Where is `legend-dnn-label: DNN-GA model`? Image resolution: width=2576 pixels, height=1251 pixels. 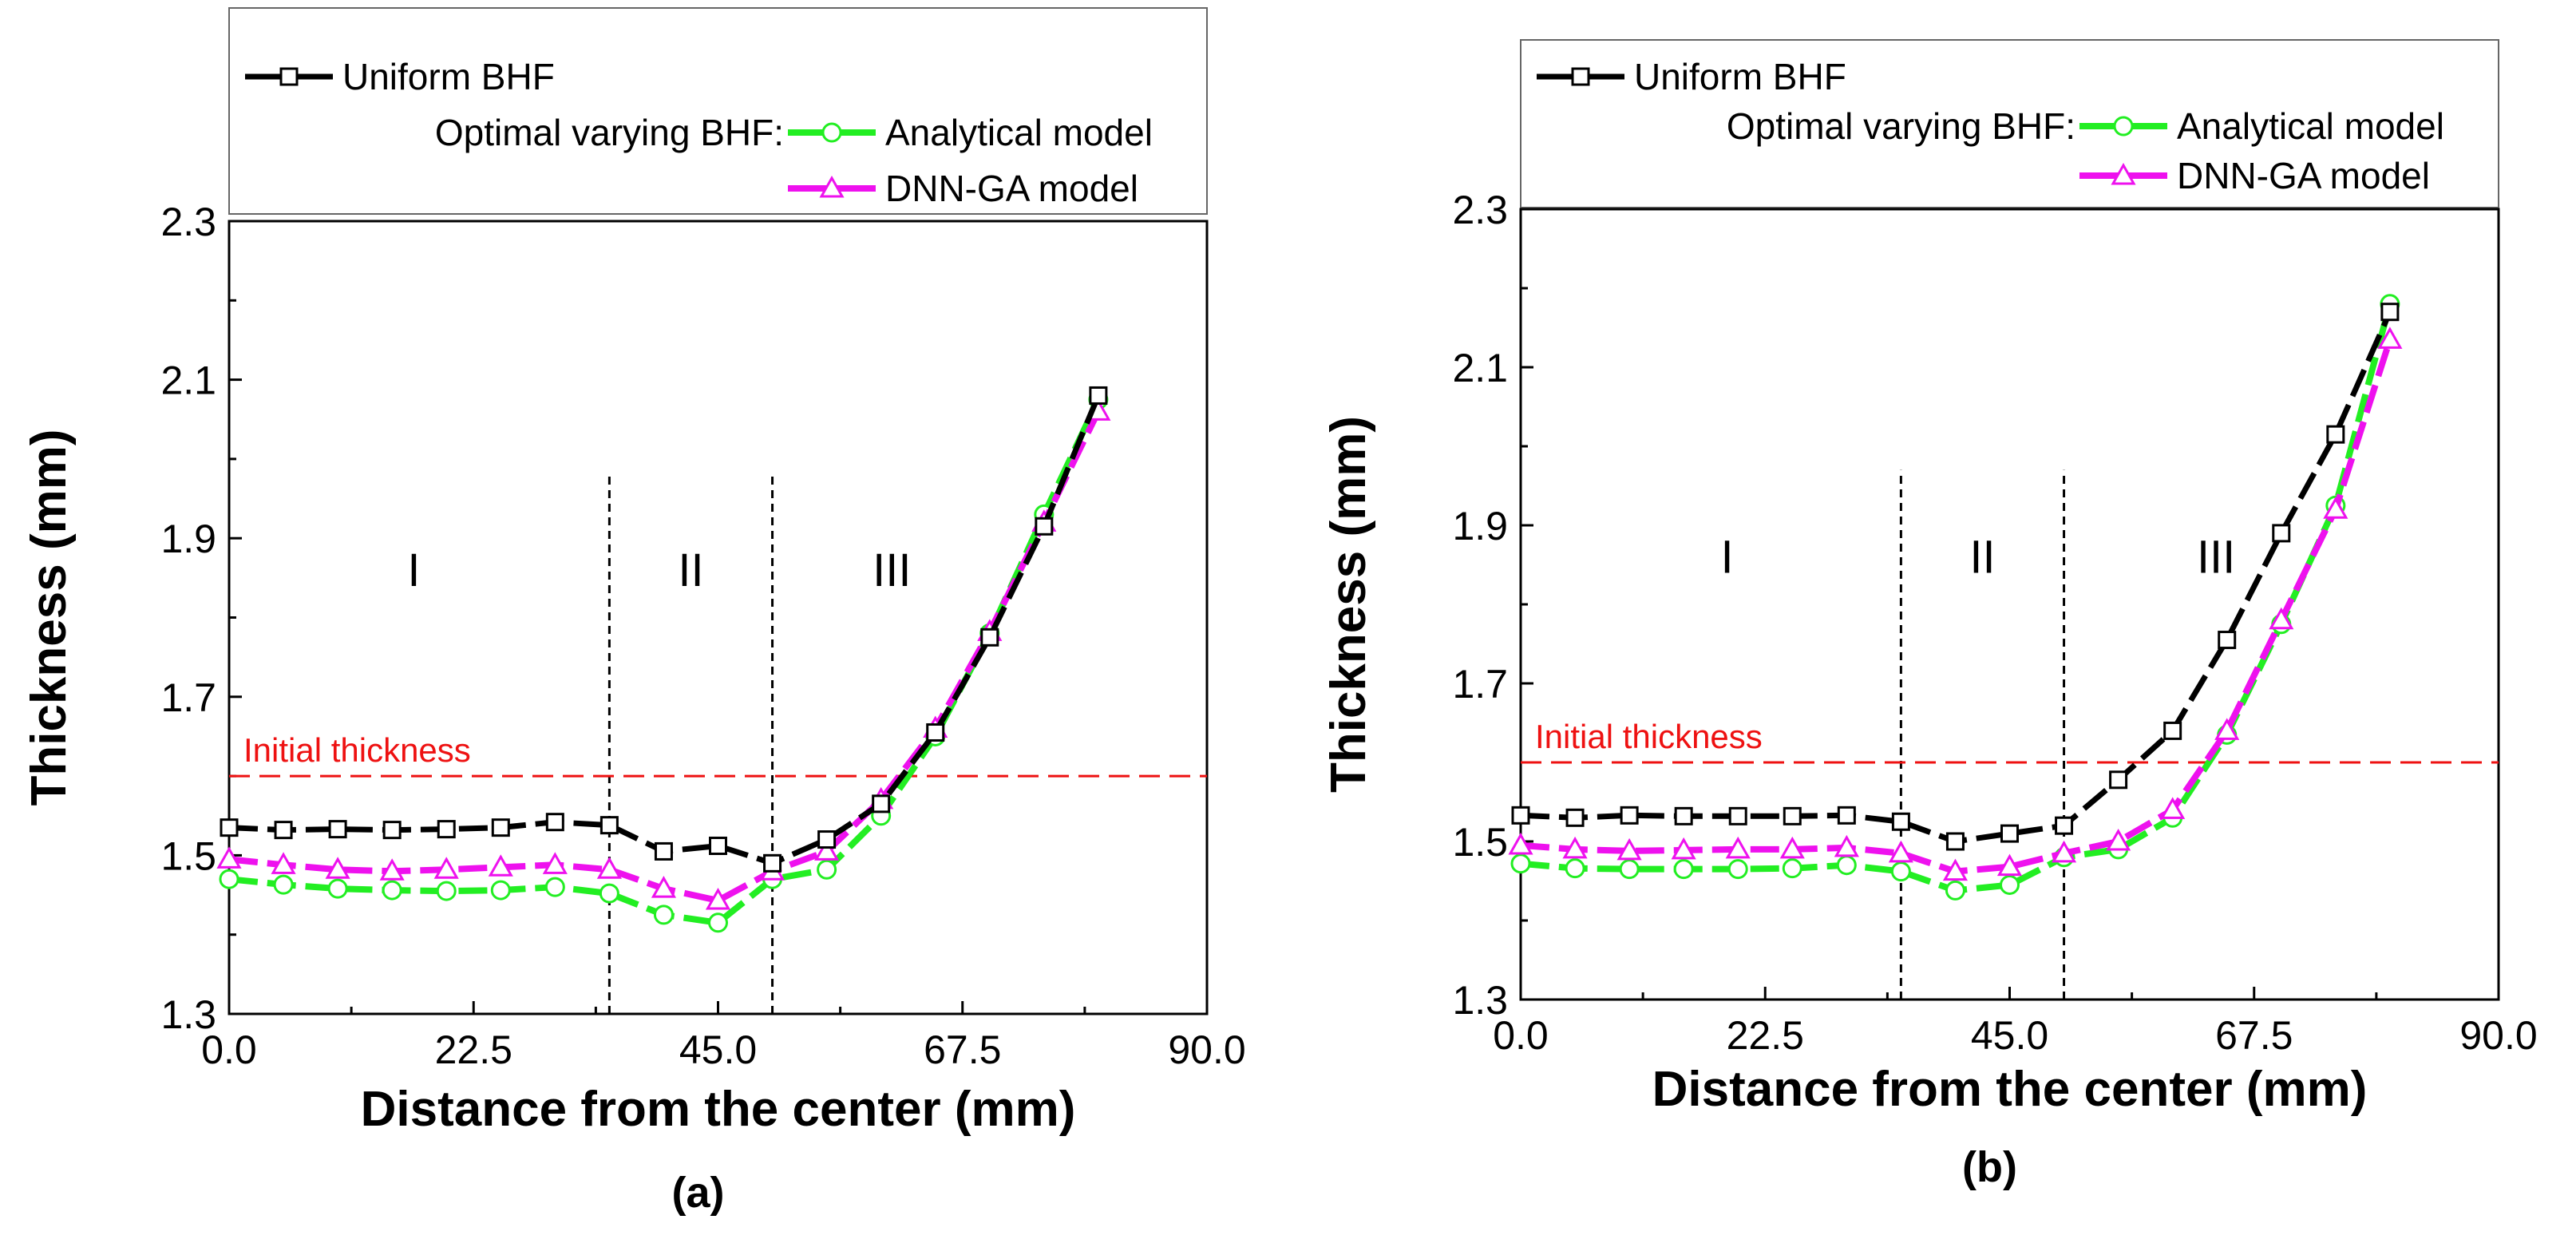 legend-dnn-label: DNN-GA model is located at coordinates (1012, 188).